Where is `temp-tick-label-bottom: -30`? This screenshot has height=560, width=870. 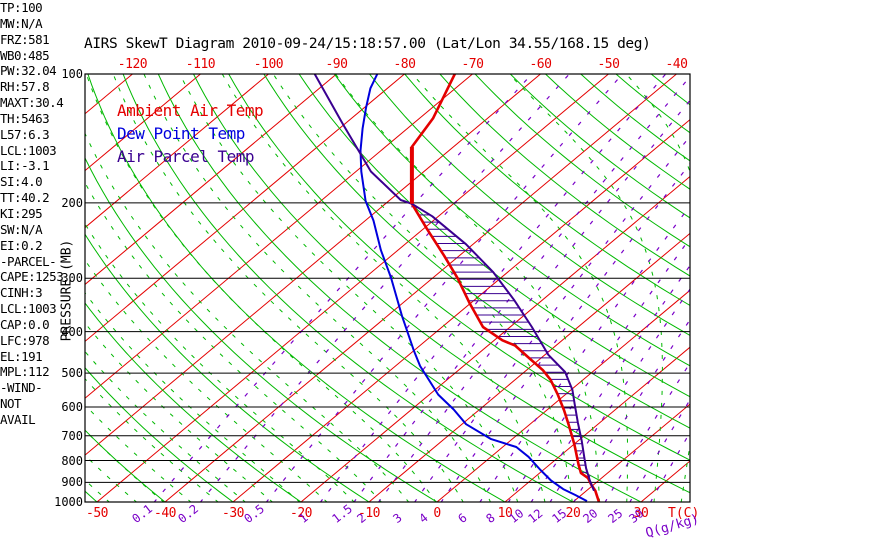 temp-tick-label-bottom: -30 is located at coordinates (233, 513).